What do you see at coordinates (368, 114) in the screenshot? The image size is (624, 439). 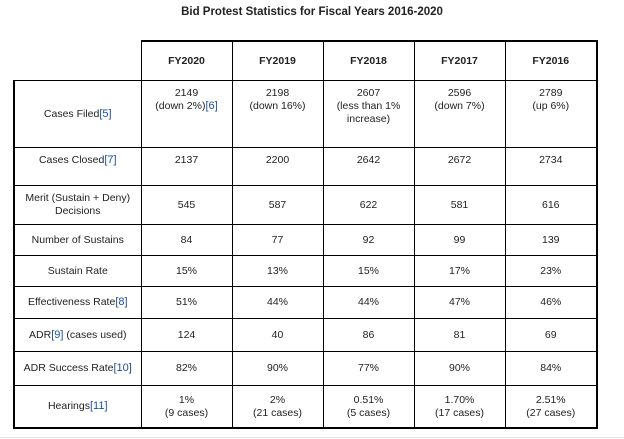 I see `table-cell: 2607 (less than 1% increase)` at bounding box center [368, 114].